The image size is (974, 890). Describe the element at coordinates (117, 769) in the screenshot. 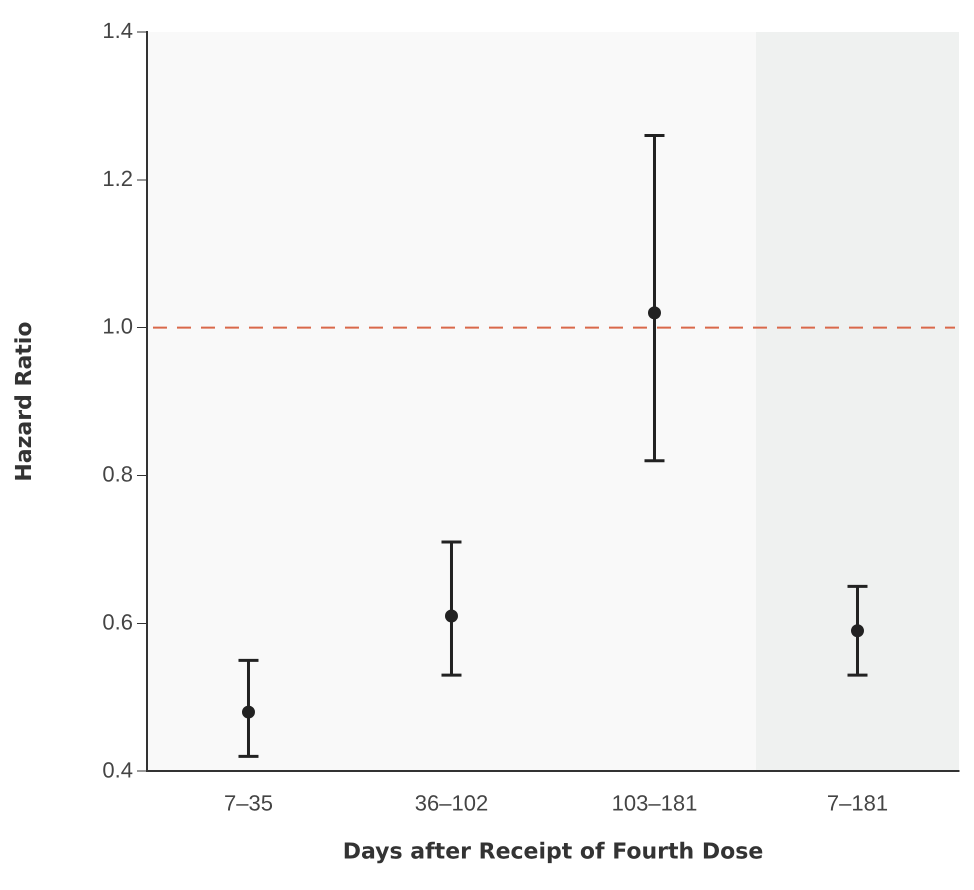

I see `y-tick-label: 0.4` at that location.